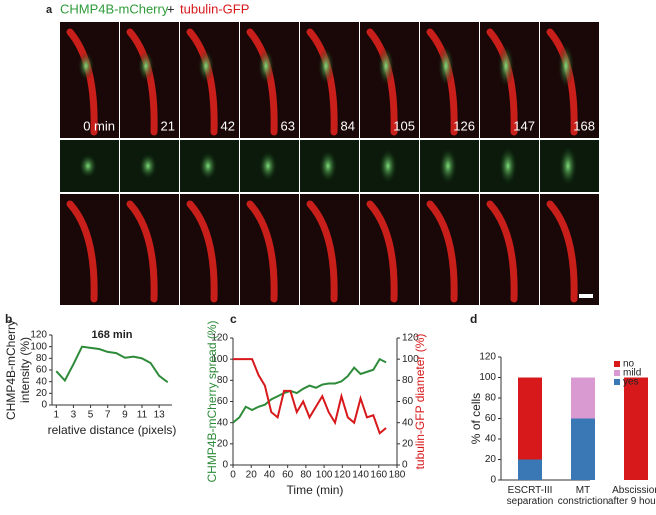  Describe the element at coordinates (524, 125) in the screenshot. I see `time-label: 147` at that location.